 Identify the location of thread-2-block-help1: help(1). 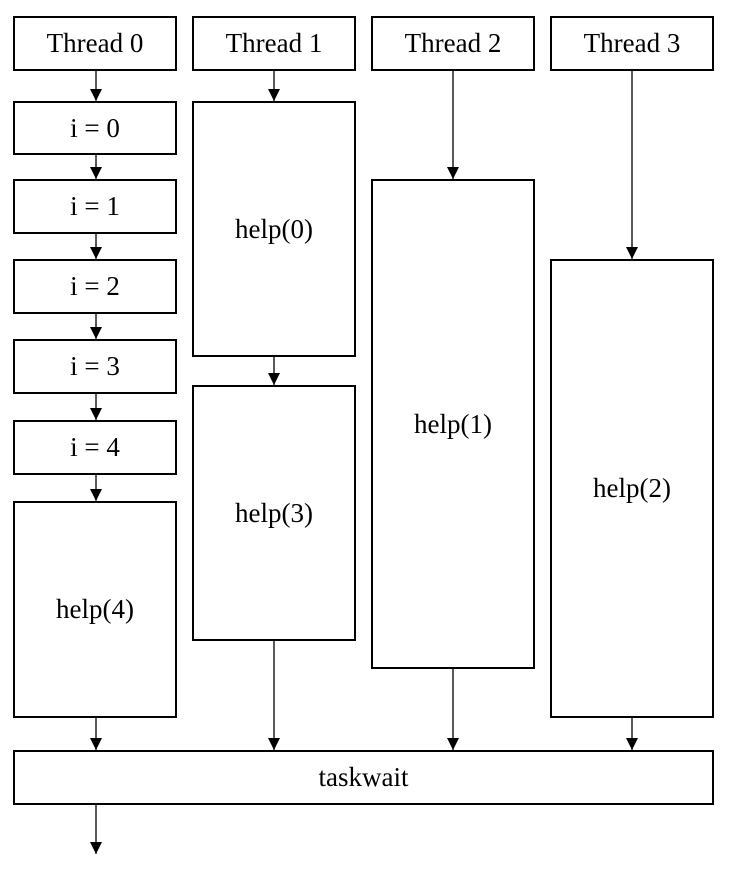
(453, 424).